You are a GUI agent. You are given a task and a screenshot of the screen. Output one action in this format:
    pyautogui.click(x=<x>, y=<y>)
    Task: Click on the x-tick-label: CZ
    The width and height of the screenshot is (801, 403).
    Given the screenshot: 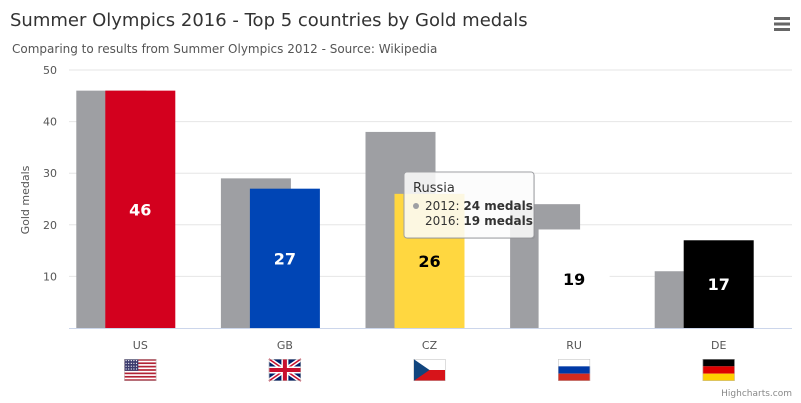 What is the action you would take?
    pyautogui.click(x=430, y=345)
    